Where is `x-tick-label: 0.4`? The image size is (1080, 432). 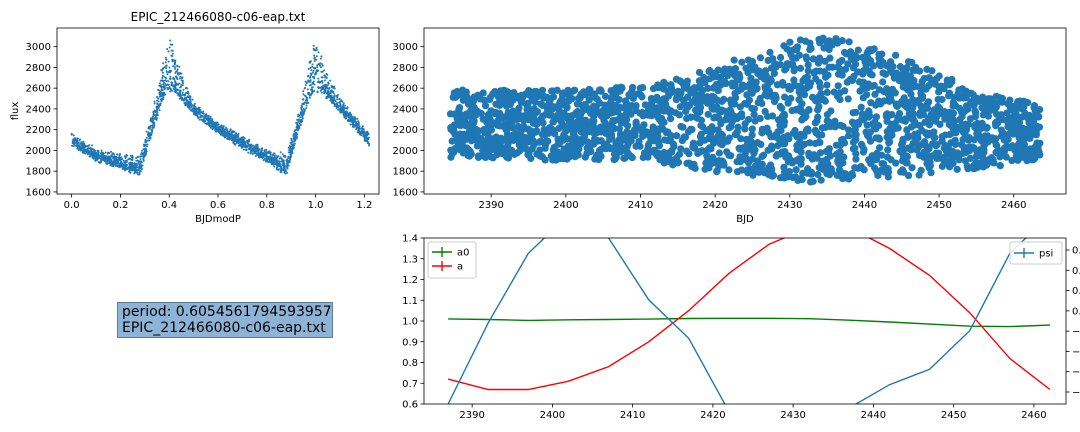 x-tick-label: 0.4 is located at coordinates (169, 205).